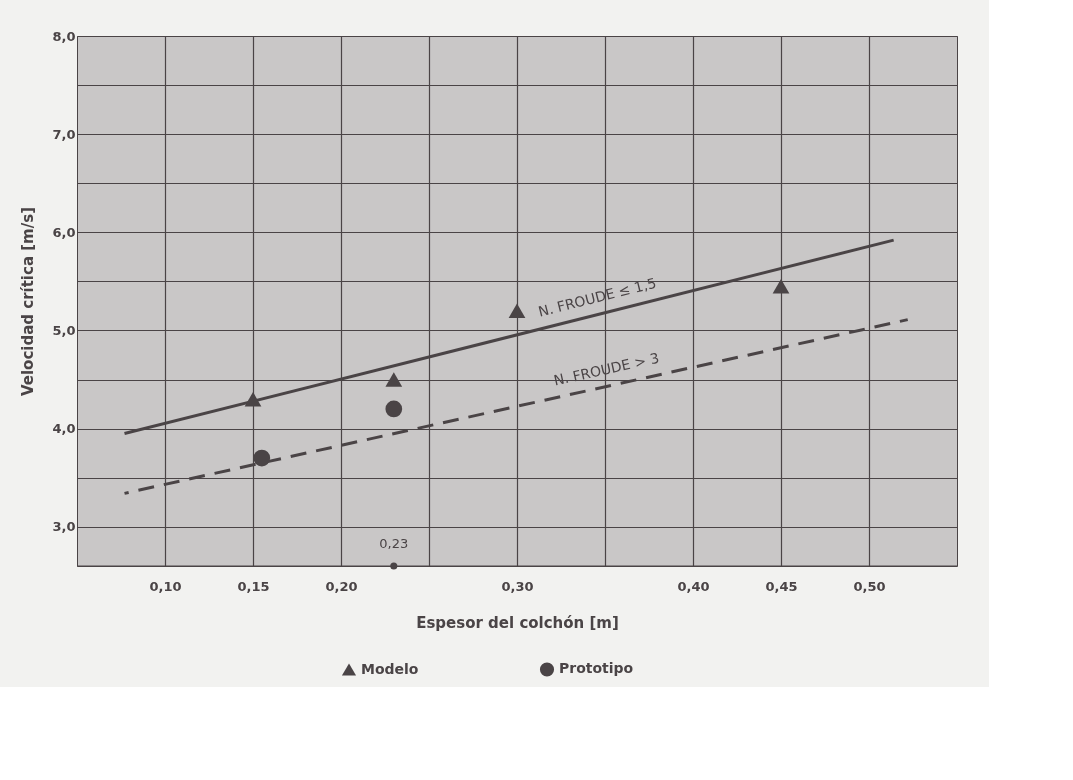 The image size is (1073, 780). Describe the element at coordinates (64, 527) in the screenshot. I see `y-tick-label: 3,0` at that location.